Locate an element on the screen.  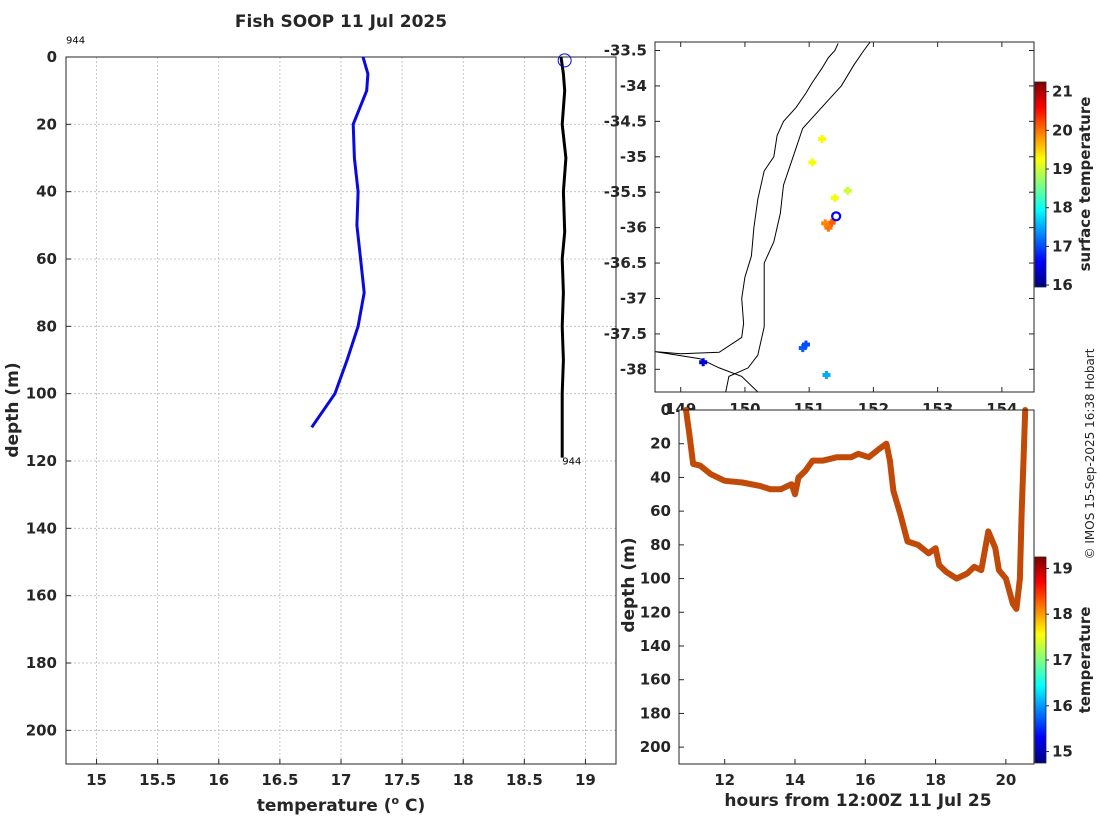
profile-x-tick-label: 17.5 is located at coordinates (402, 780).